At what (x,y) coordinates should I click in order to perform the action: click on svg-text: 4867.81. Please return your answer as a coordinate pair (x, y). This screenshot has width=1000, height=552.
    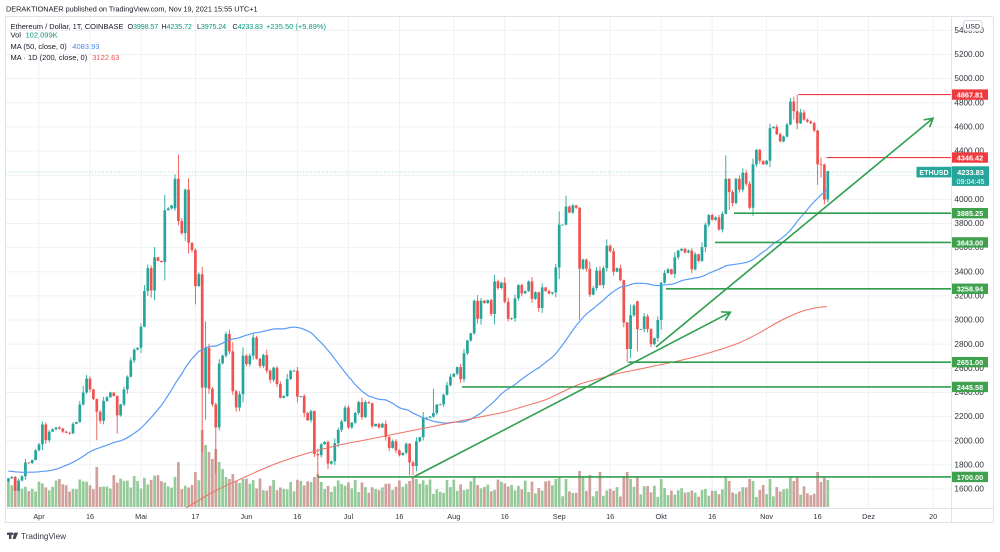
    Looking at the image, I should click on (970, 94).